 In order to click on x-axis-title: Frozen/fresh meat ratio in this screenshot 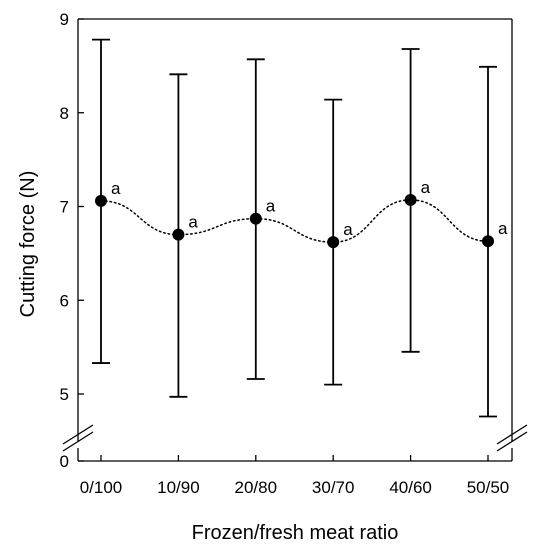, I will do `click(295, 533)`.